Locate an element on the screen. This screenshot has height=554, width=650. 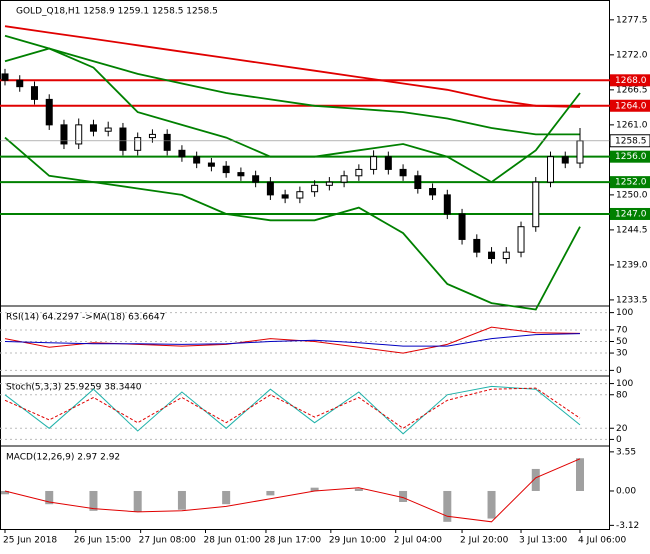
current-price-label: 1258.5 is located at coordinates (631, 141).